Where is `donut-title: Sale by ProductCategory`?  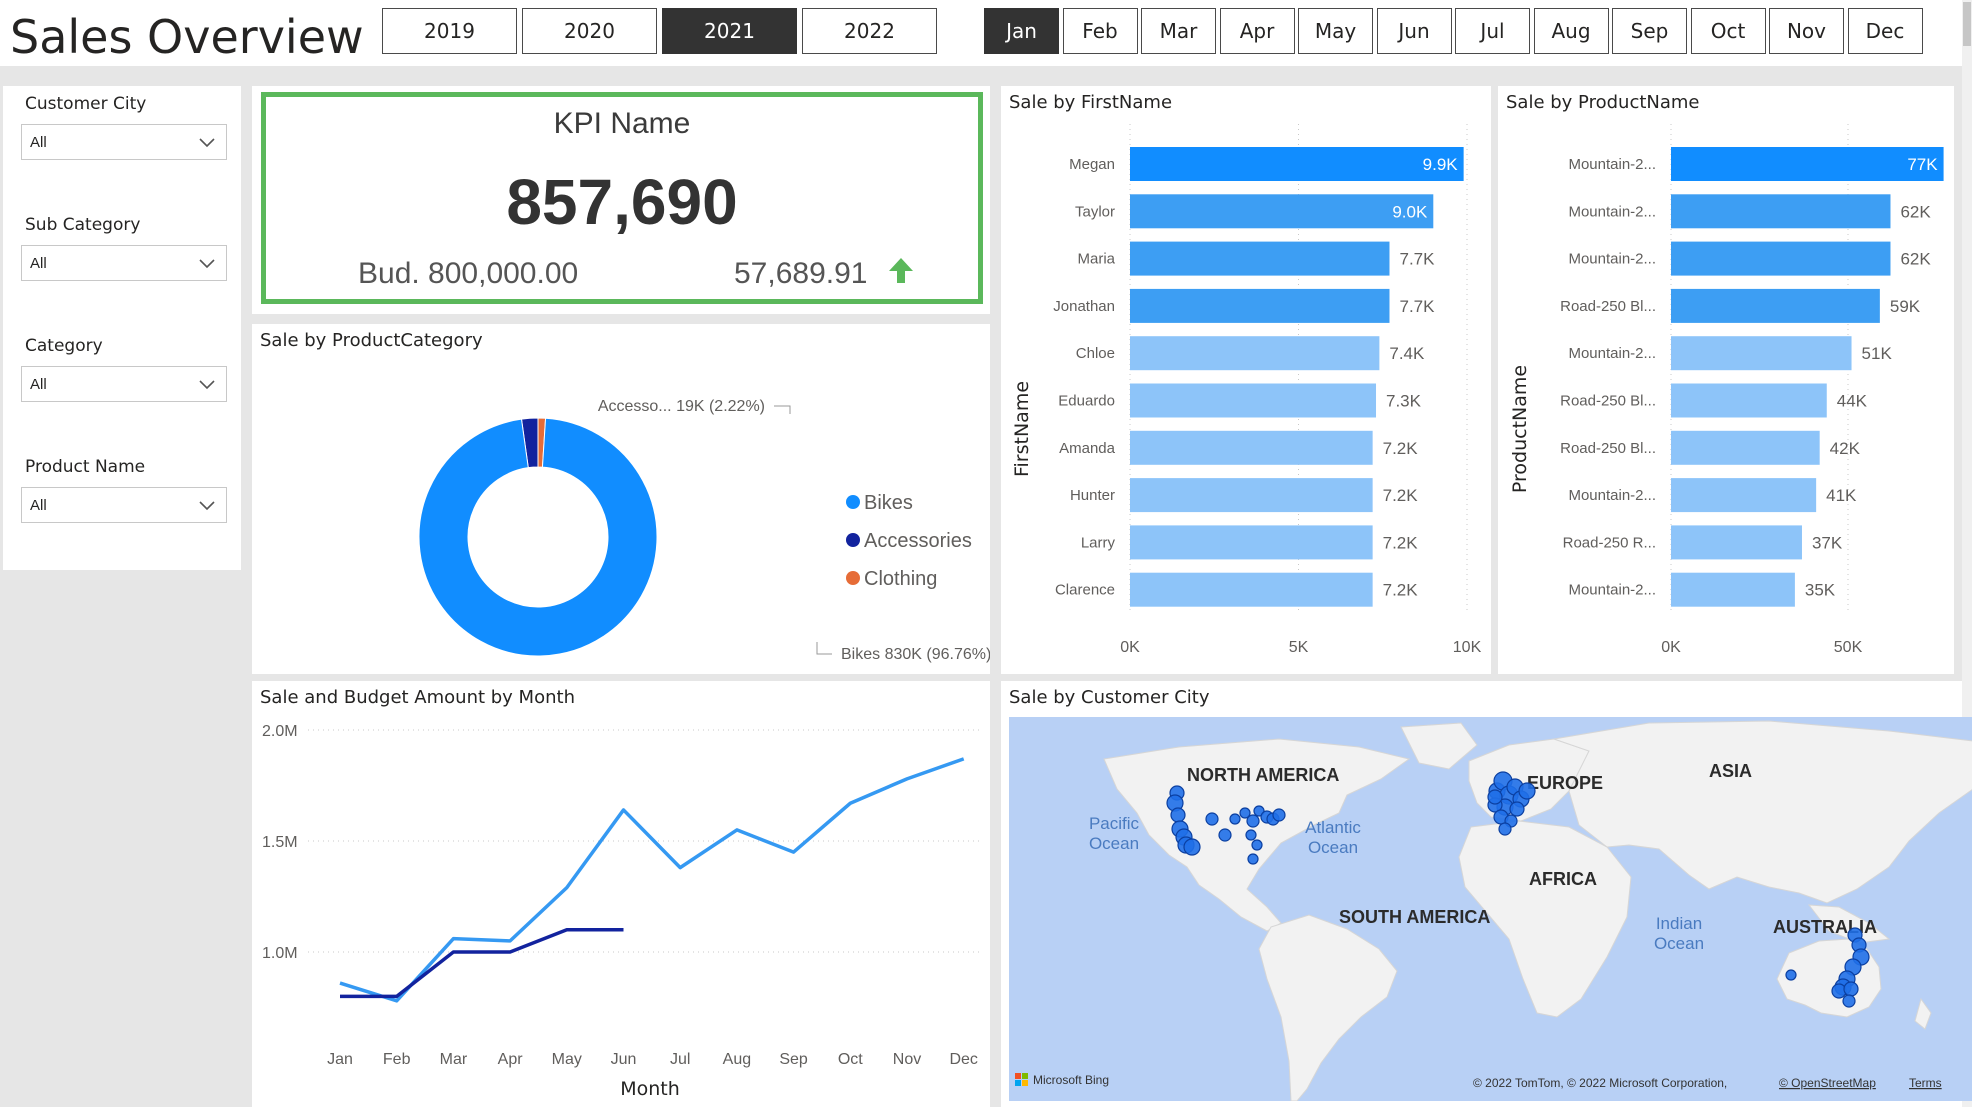
donut-title: Sale by ProductCategory is located at coordinates (371, 340).